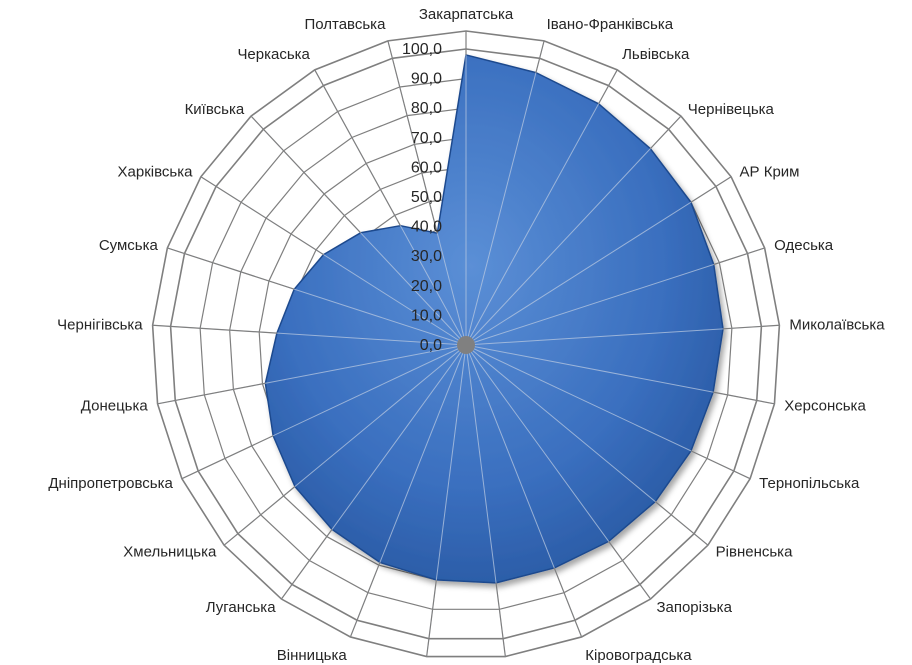 This screenshot has width=912, height=665. I want to click on category-label: Чернівецька, so click(731, 109).